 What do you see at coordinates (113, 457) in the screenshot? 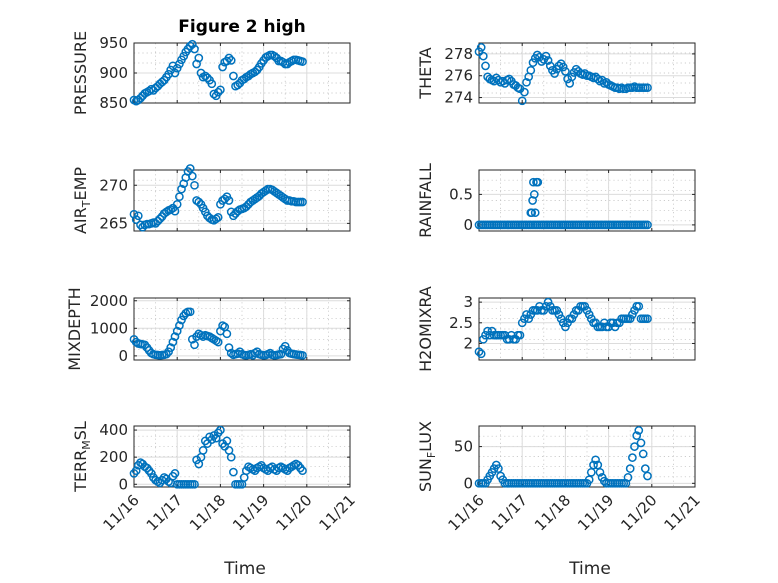
I see `y-tick-label: 200` at bounding box center [113, 457].